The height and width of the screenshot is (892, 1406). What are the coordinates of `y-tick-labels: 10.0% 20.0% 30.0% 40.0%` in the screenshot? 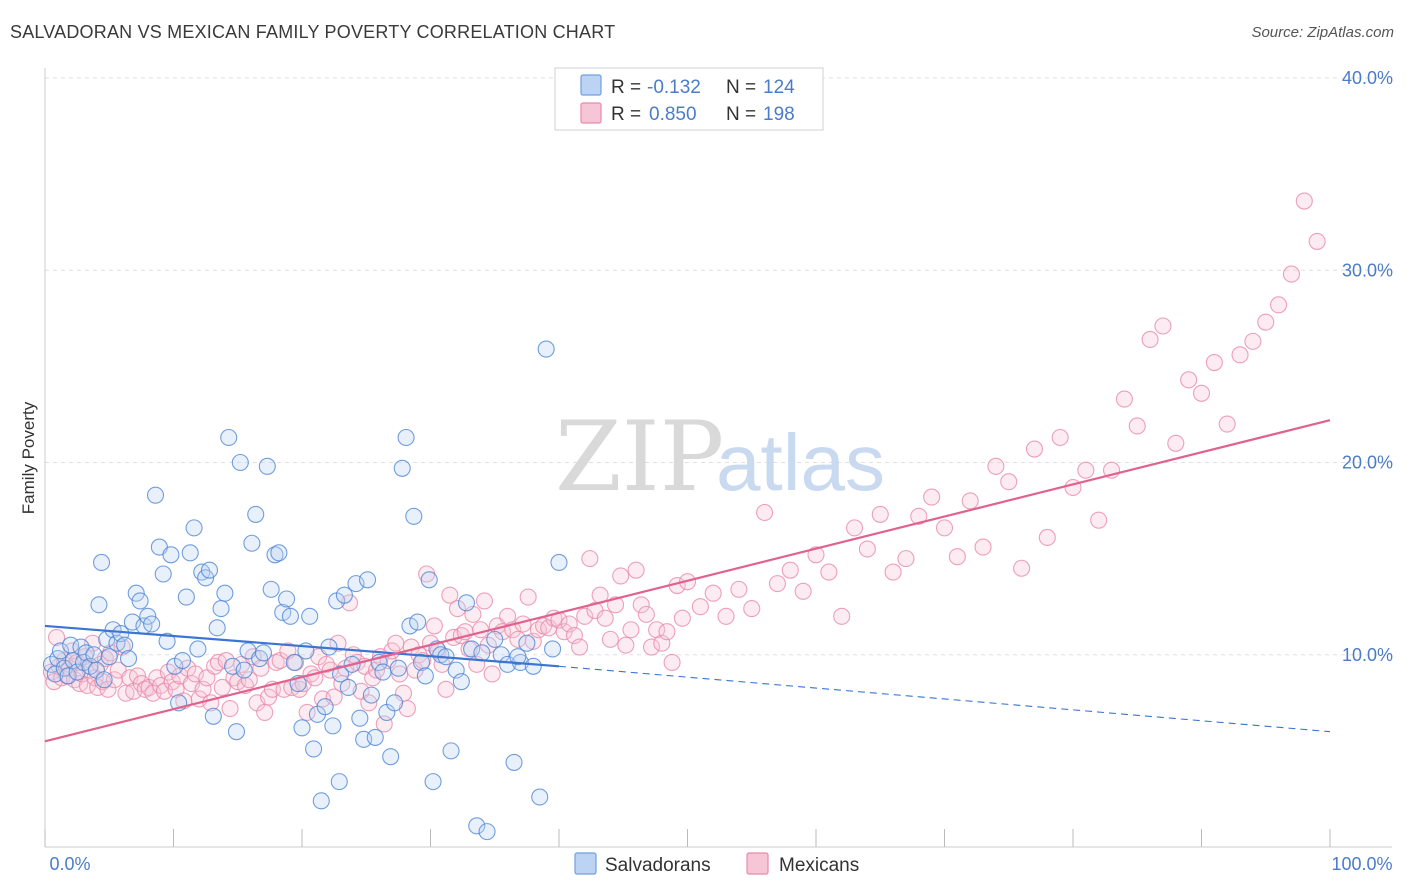 It's located at (1367, 366).